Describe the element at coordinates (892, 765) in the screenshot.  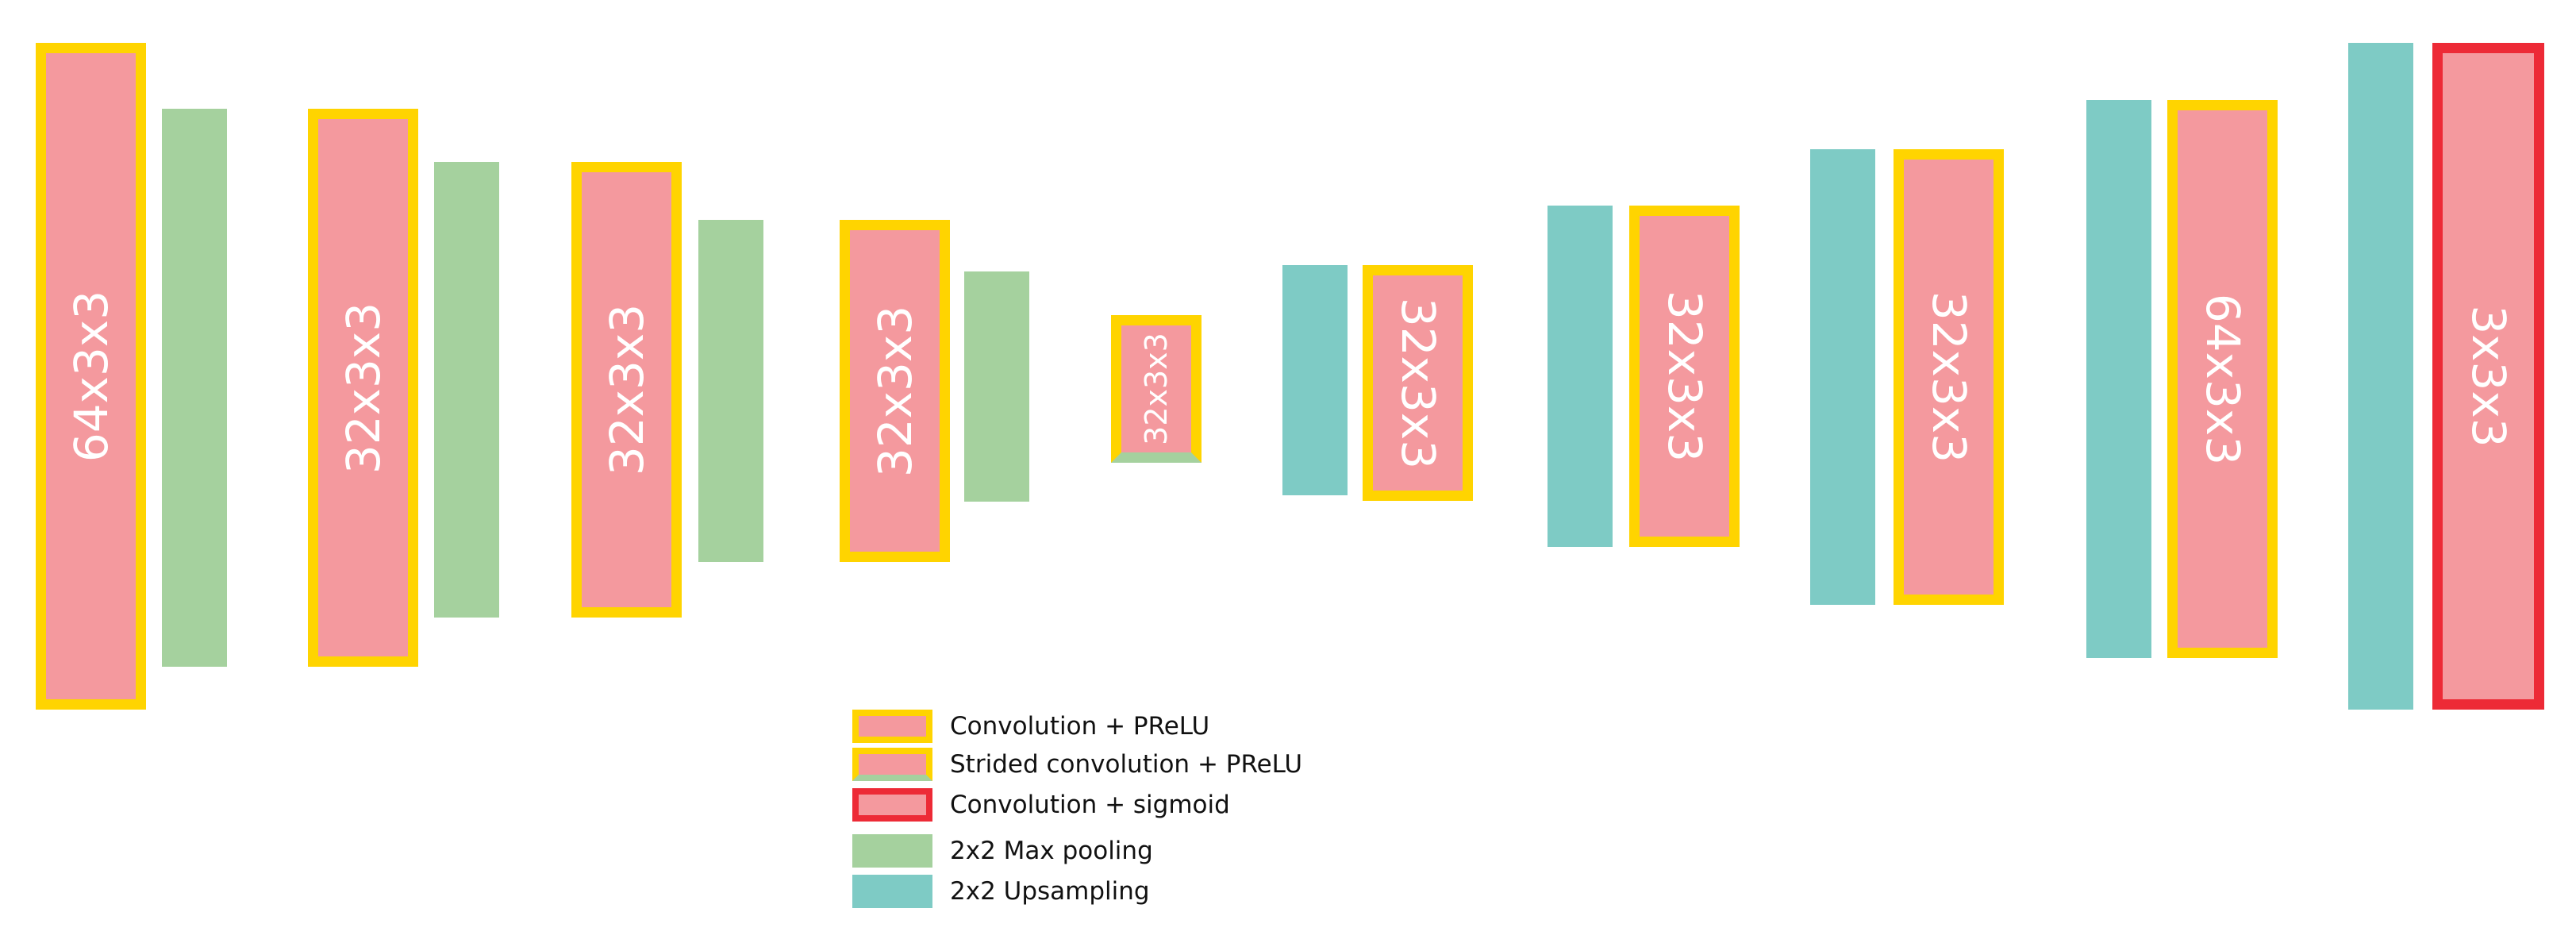
I see `legend-swatch-strided-conv-prelu` at that location.